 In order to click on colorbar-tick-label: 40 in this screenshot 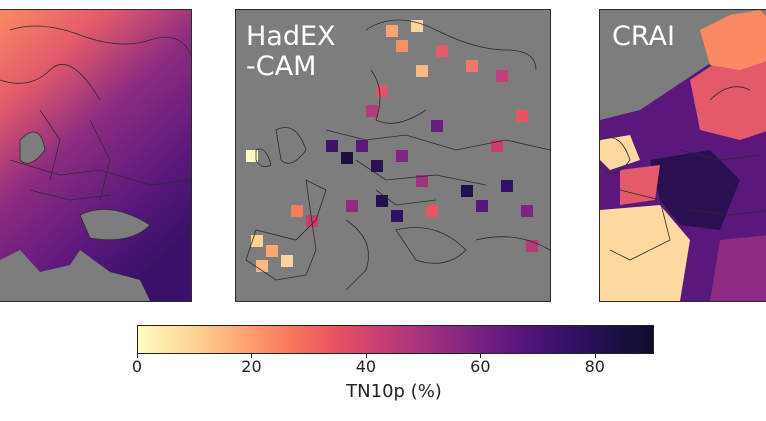, I will do `click(366, 366)`.